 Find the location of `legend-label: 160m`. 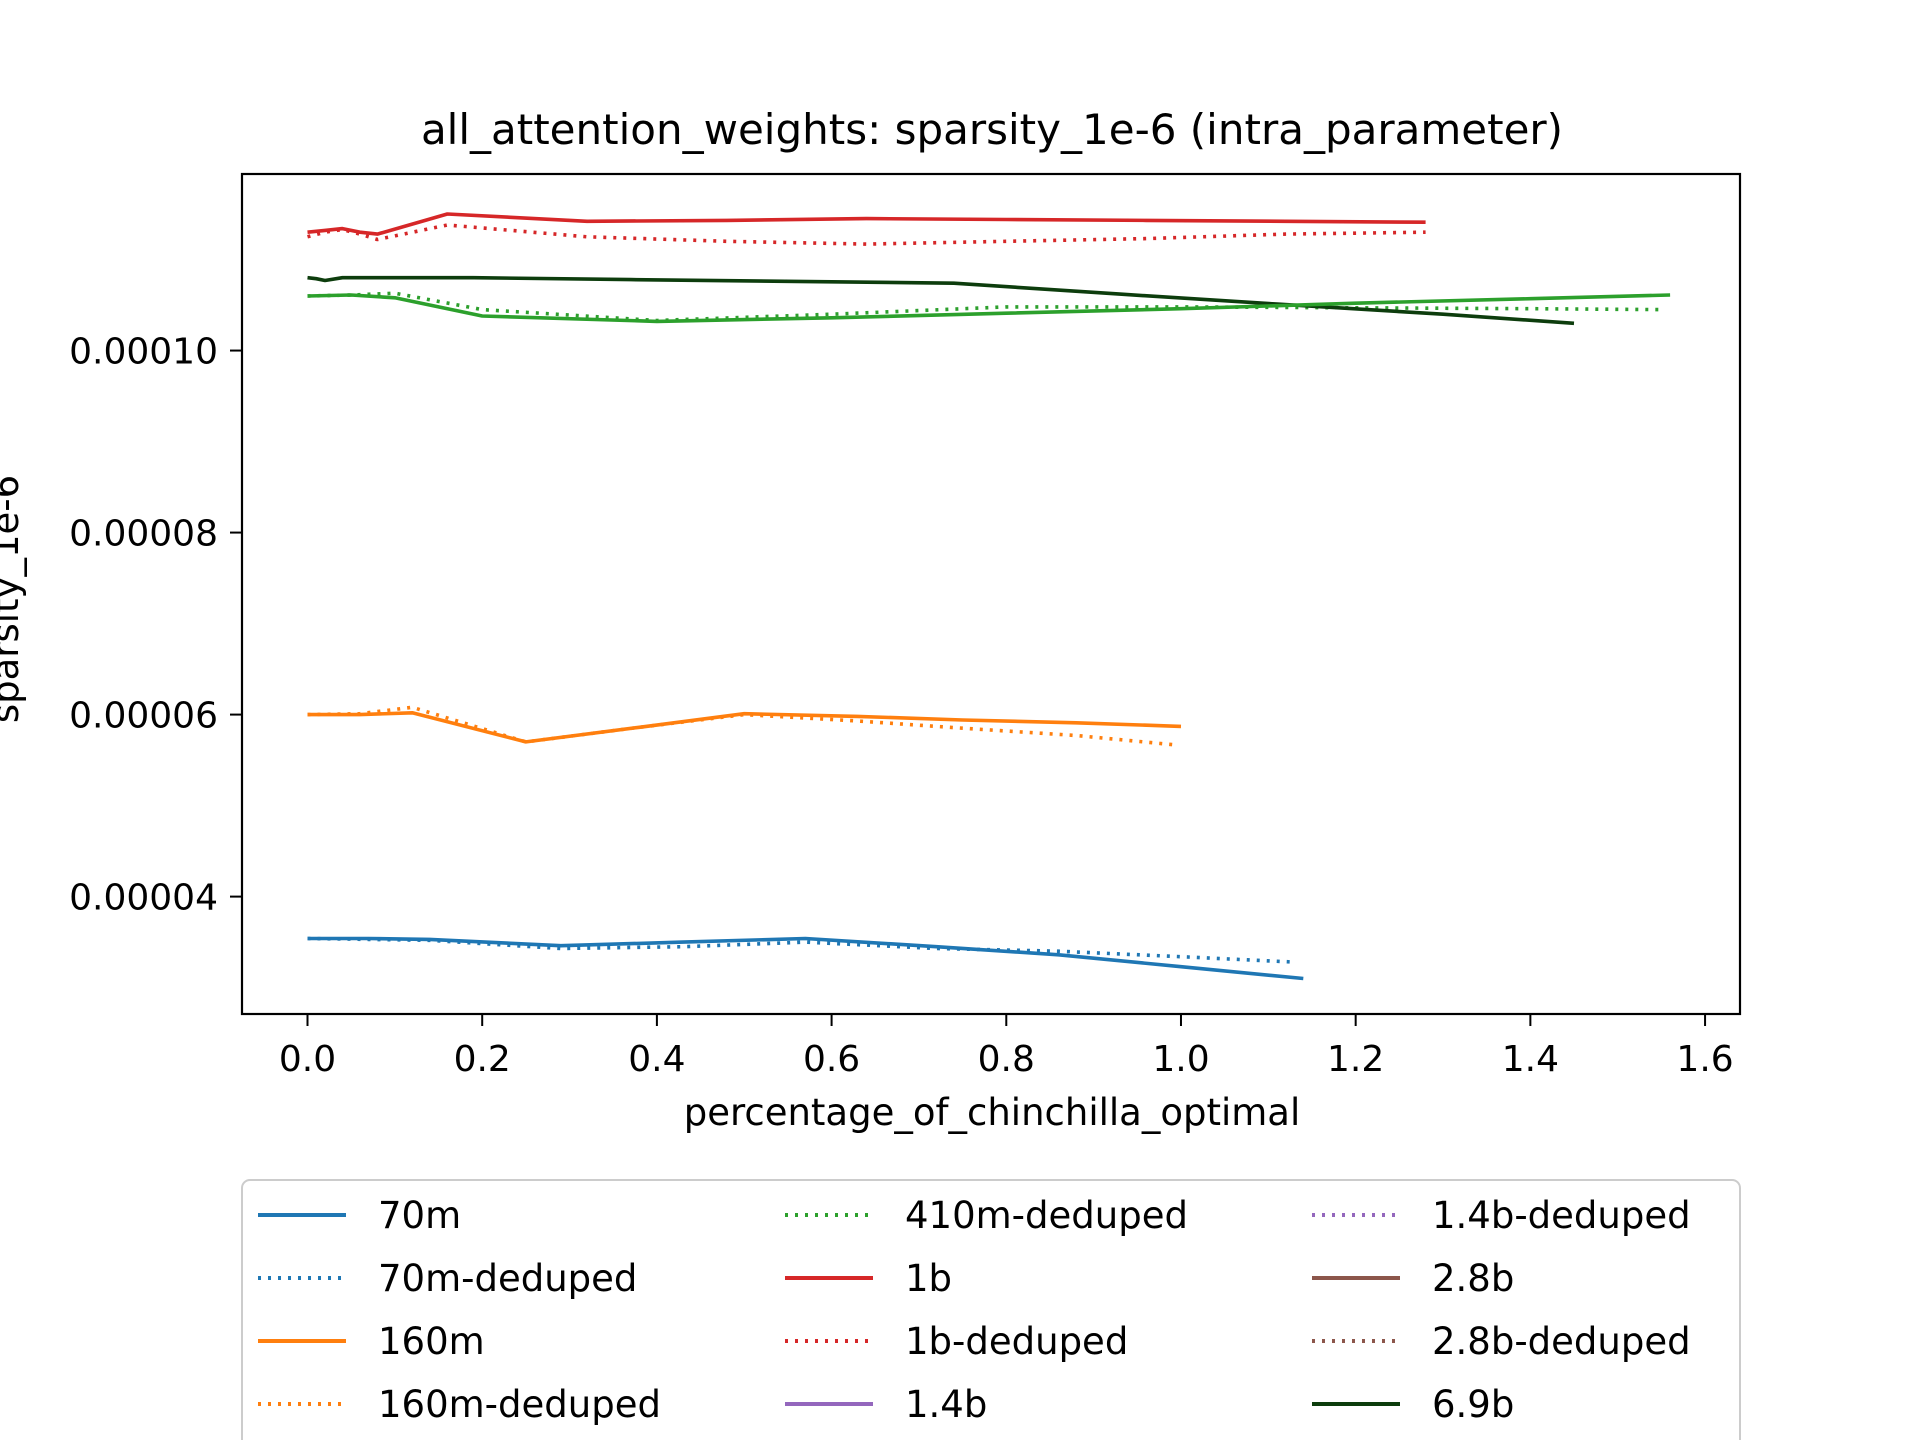

legend-label: 160m is located at coordinates (431, 1341).